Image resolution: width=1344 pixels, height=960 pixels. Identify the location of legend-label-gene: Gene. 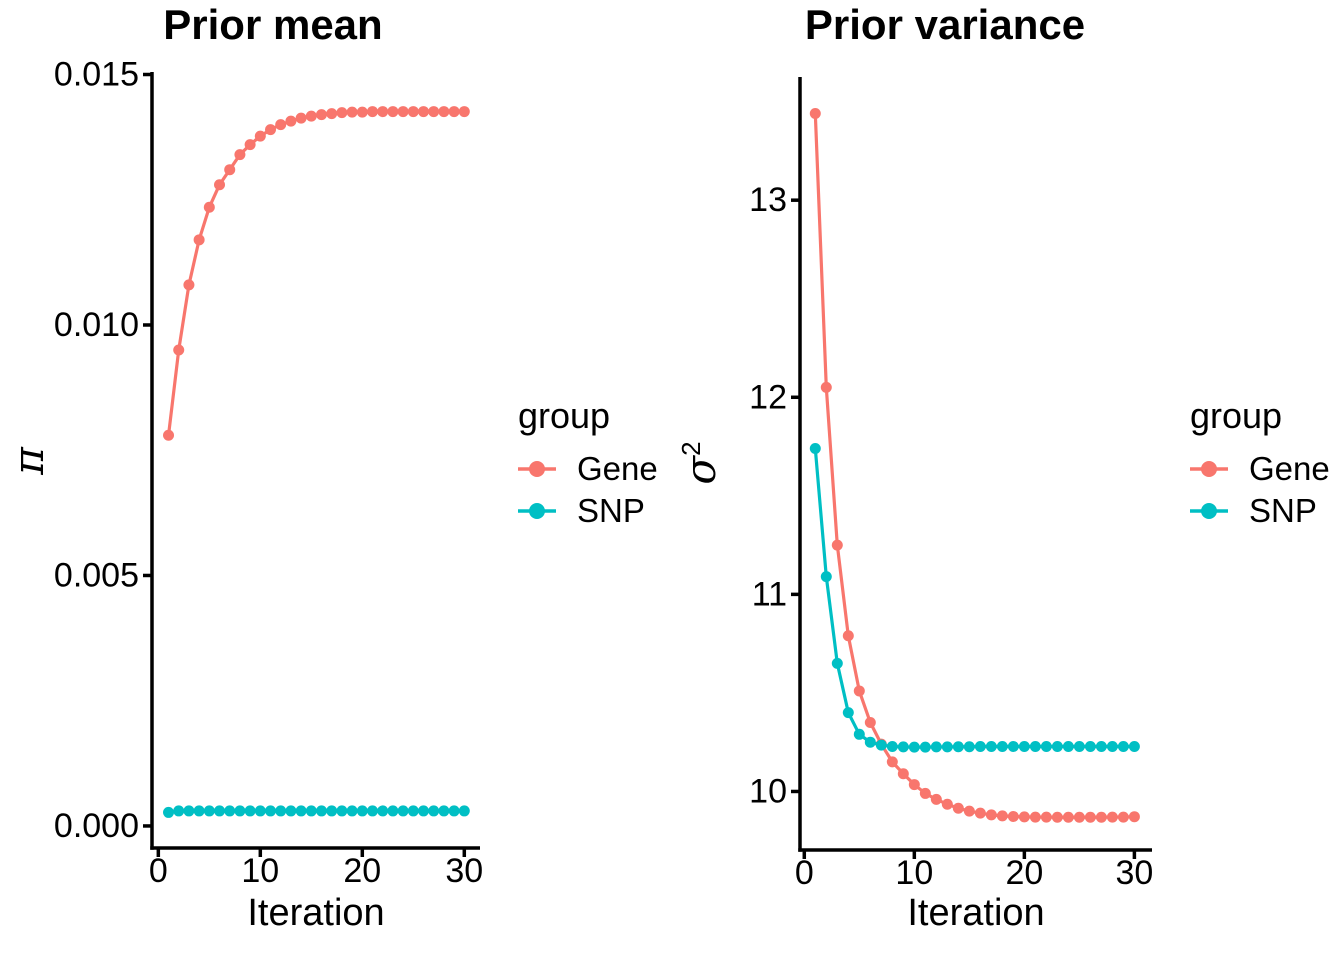
(617, 469).